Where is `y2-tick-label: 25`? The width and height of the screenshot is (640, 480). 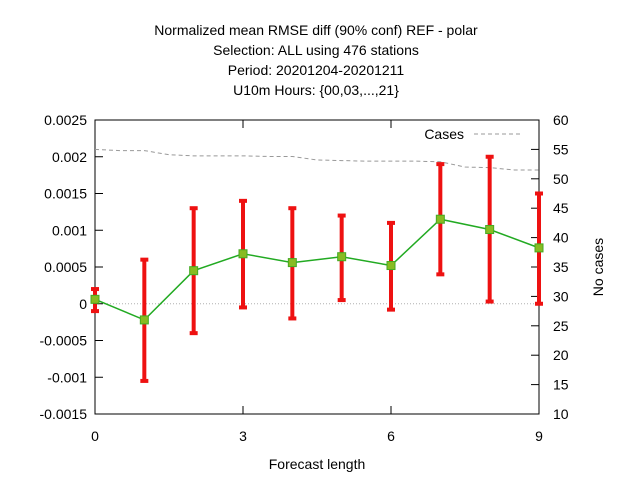 y2-tick-label: 25 is located at coordinates (561, 326).